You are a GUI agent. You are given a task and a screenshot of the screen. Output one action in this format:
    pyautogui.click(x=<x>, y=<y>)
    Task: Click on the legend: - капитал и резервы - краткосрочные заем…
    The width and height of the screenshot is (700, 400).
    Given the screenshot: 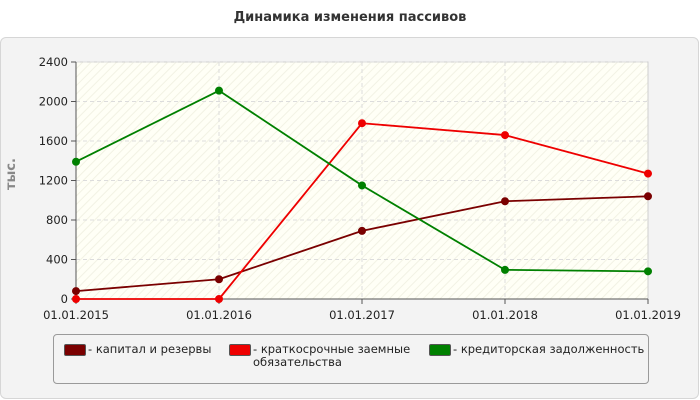 What is the action you would take?
    pyautogui.click(x=351, y=359)
    